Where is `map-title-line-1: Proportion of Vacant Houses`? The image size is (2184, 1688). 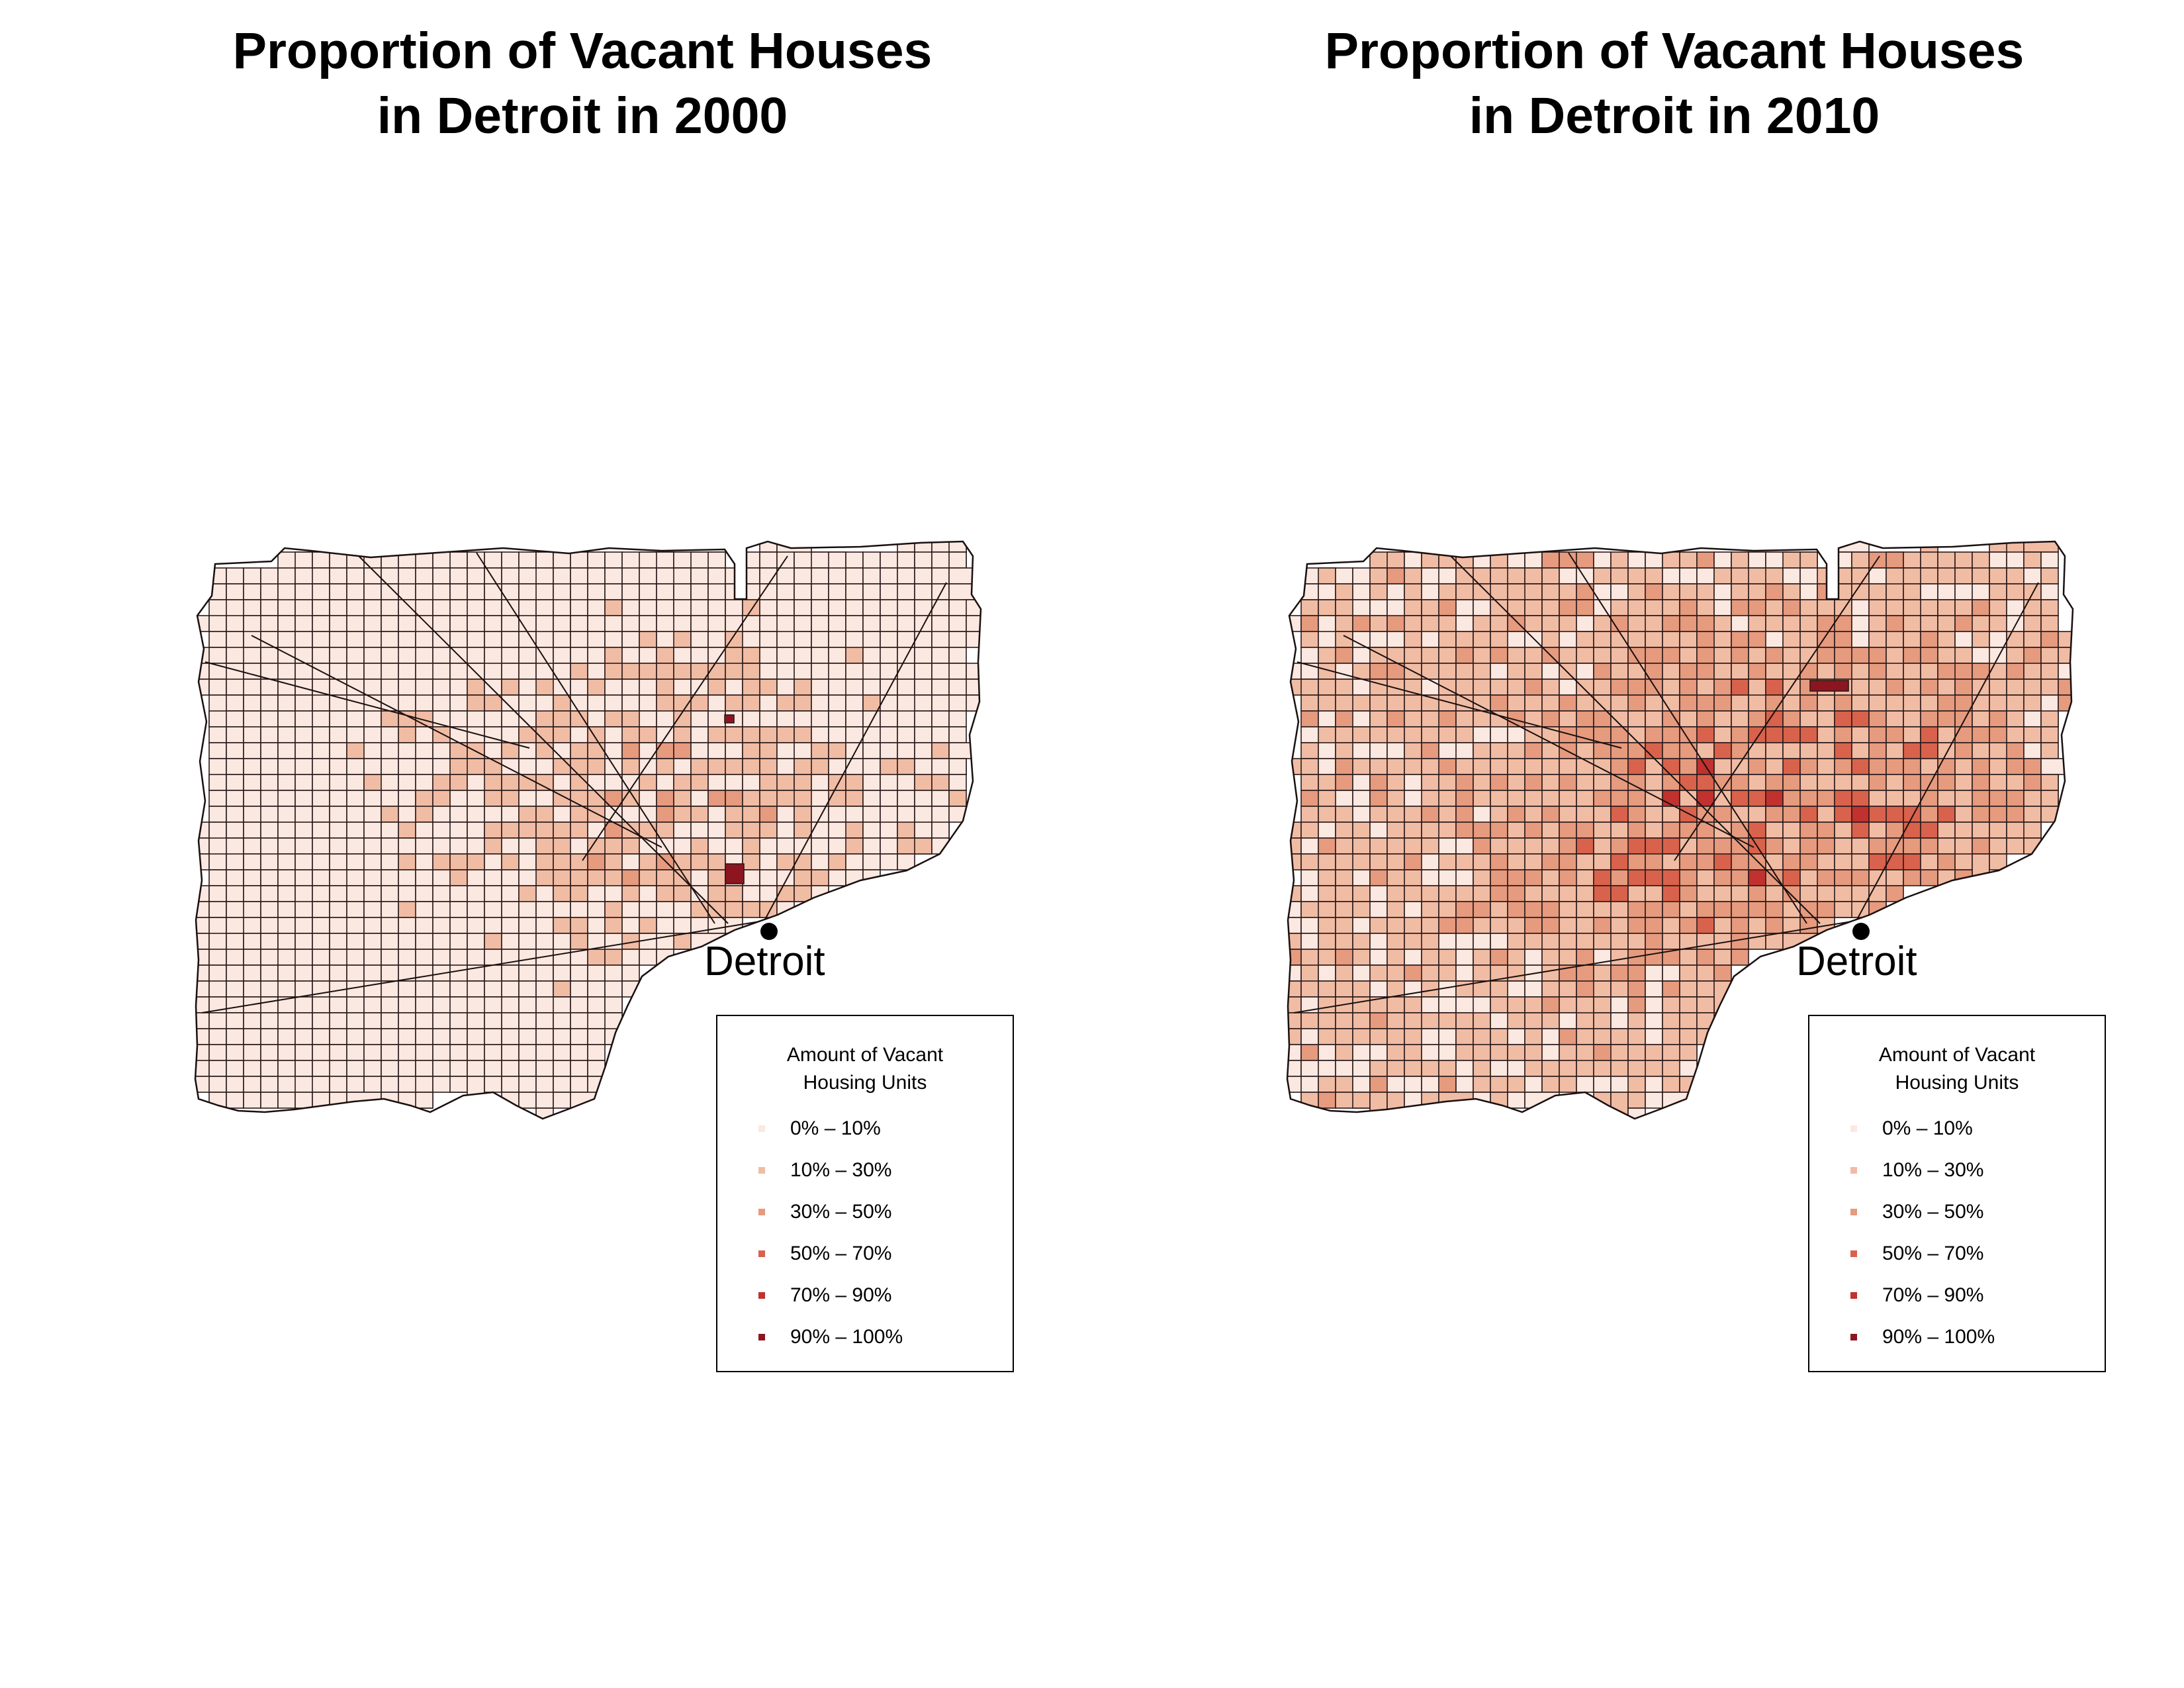 map-title-line-1: Proportion of Vacant Houses is located at coordinates (582, 51).